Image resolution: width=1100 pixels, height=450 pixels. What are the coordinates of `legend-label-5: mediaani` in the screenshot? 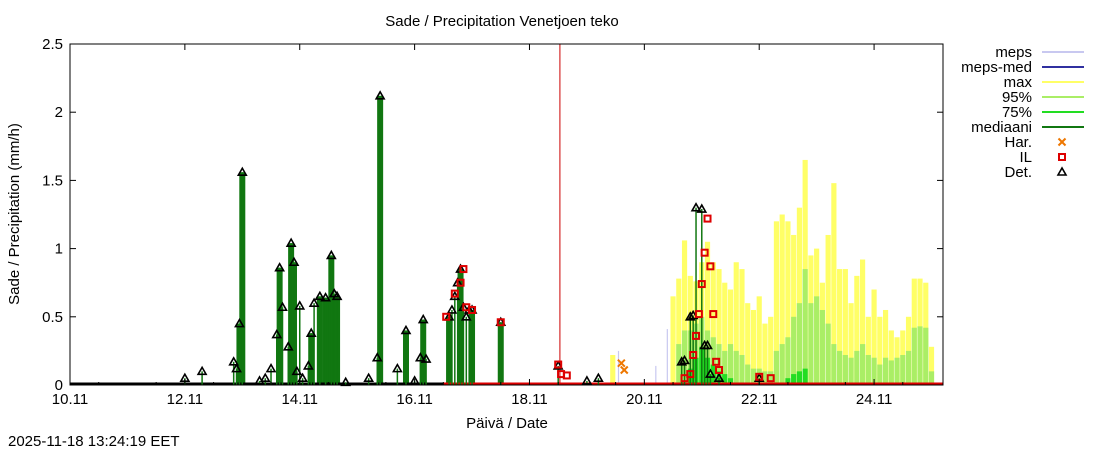 It's located at (1001, 127).